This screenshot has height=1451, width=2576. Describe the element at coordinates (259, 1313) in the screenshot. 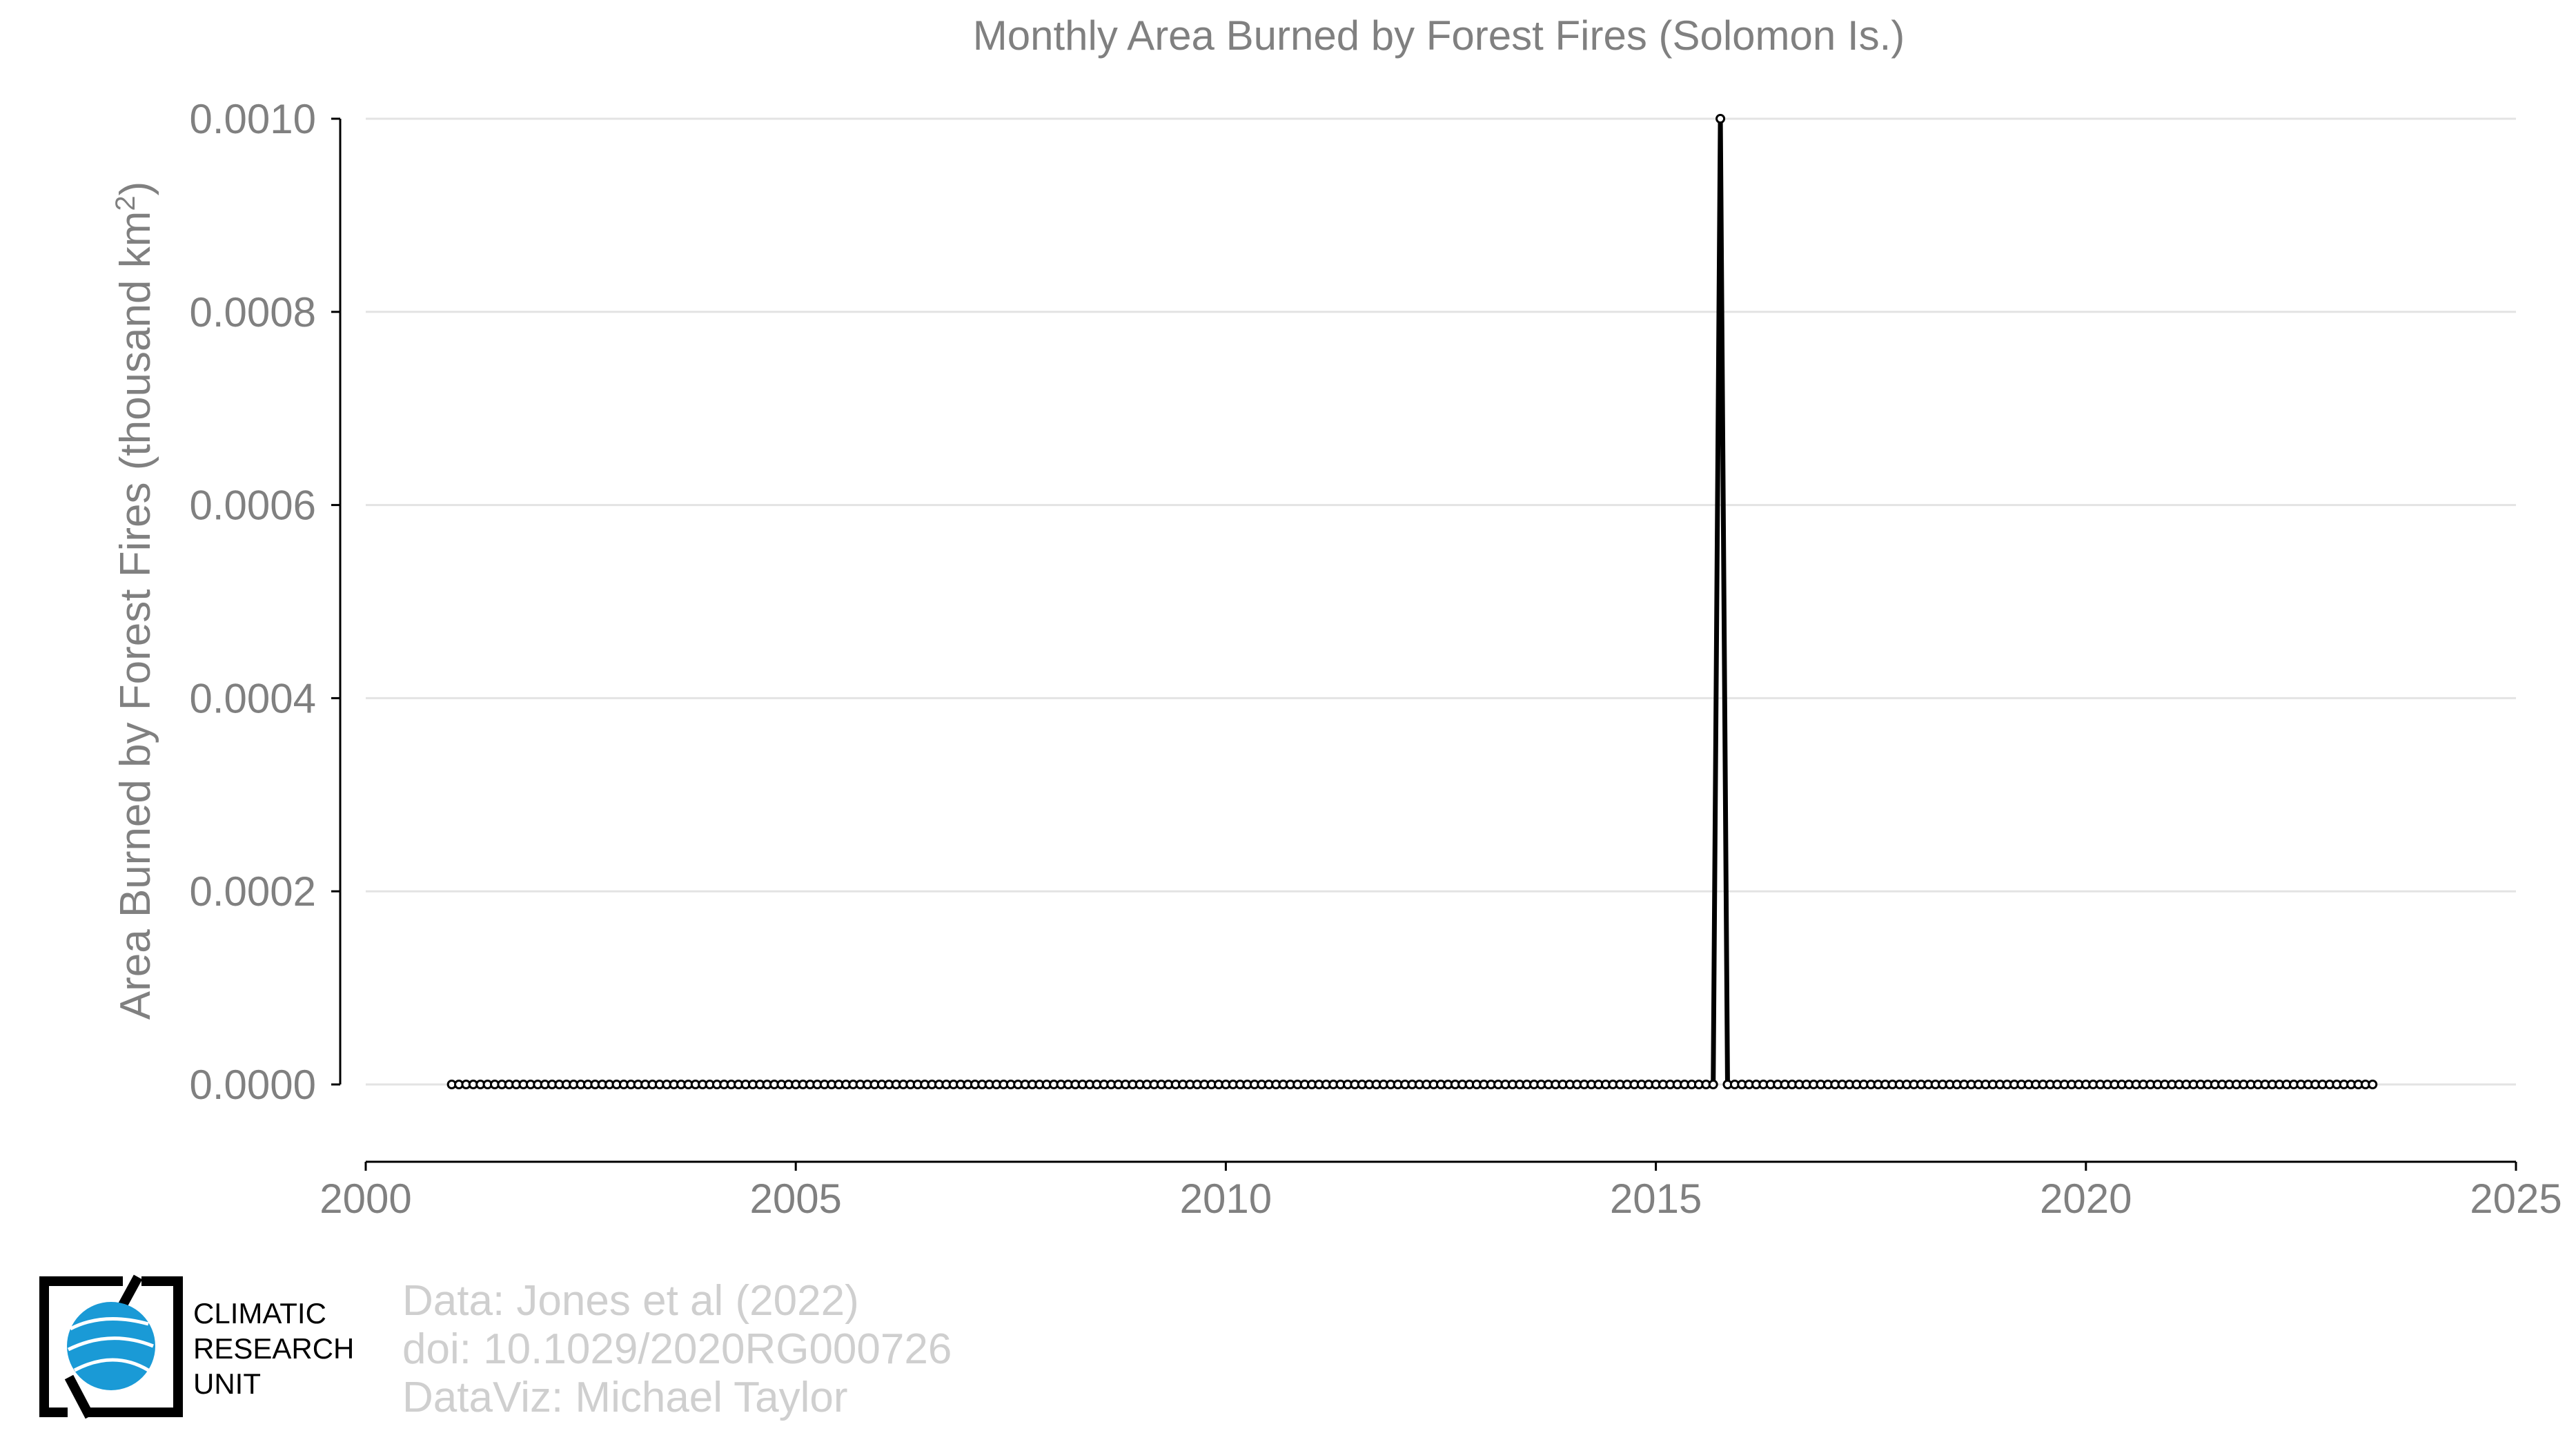

I see `logo-text-1: CLIMATIC` at that location.